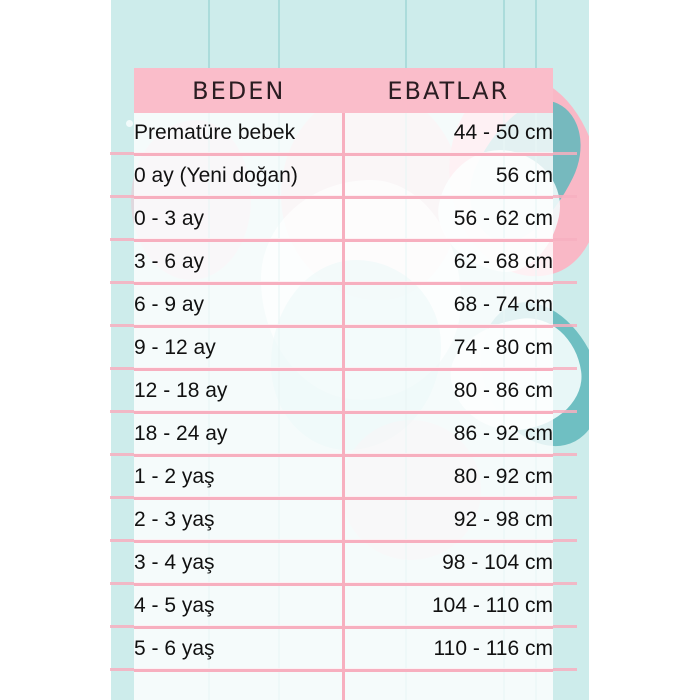 The image size is (700, 700). Describe the element at coordinates (448, 520) in the screenshot. I see `cell-measure: 92 - 98 cm` at that location.